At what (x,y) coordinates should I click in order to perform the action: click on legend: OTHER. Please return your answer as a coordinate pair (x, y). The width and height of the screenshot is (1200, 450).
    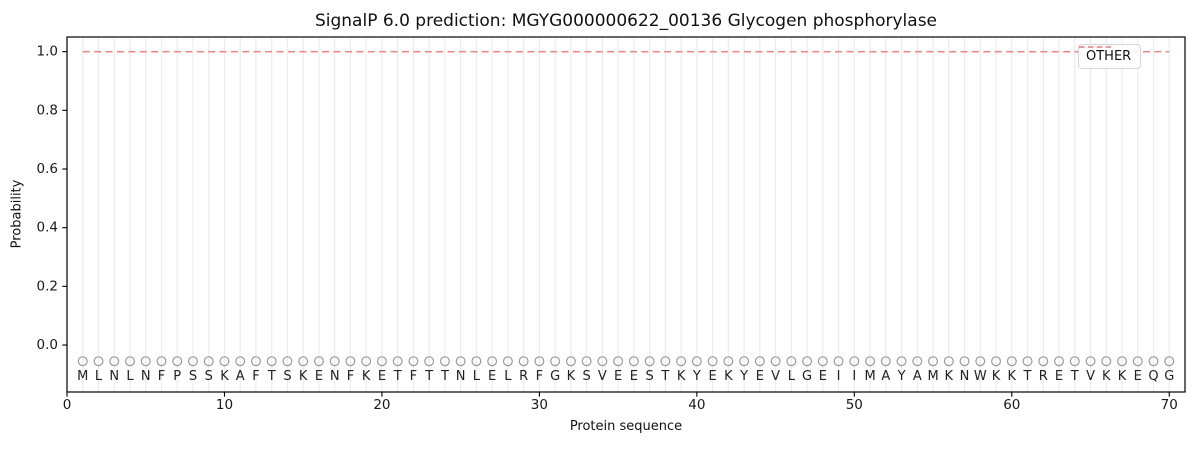
    Looking at the image, I should click on (1110, 56).